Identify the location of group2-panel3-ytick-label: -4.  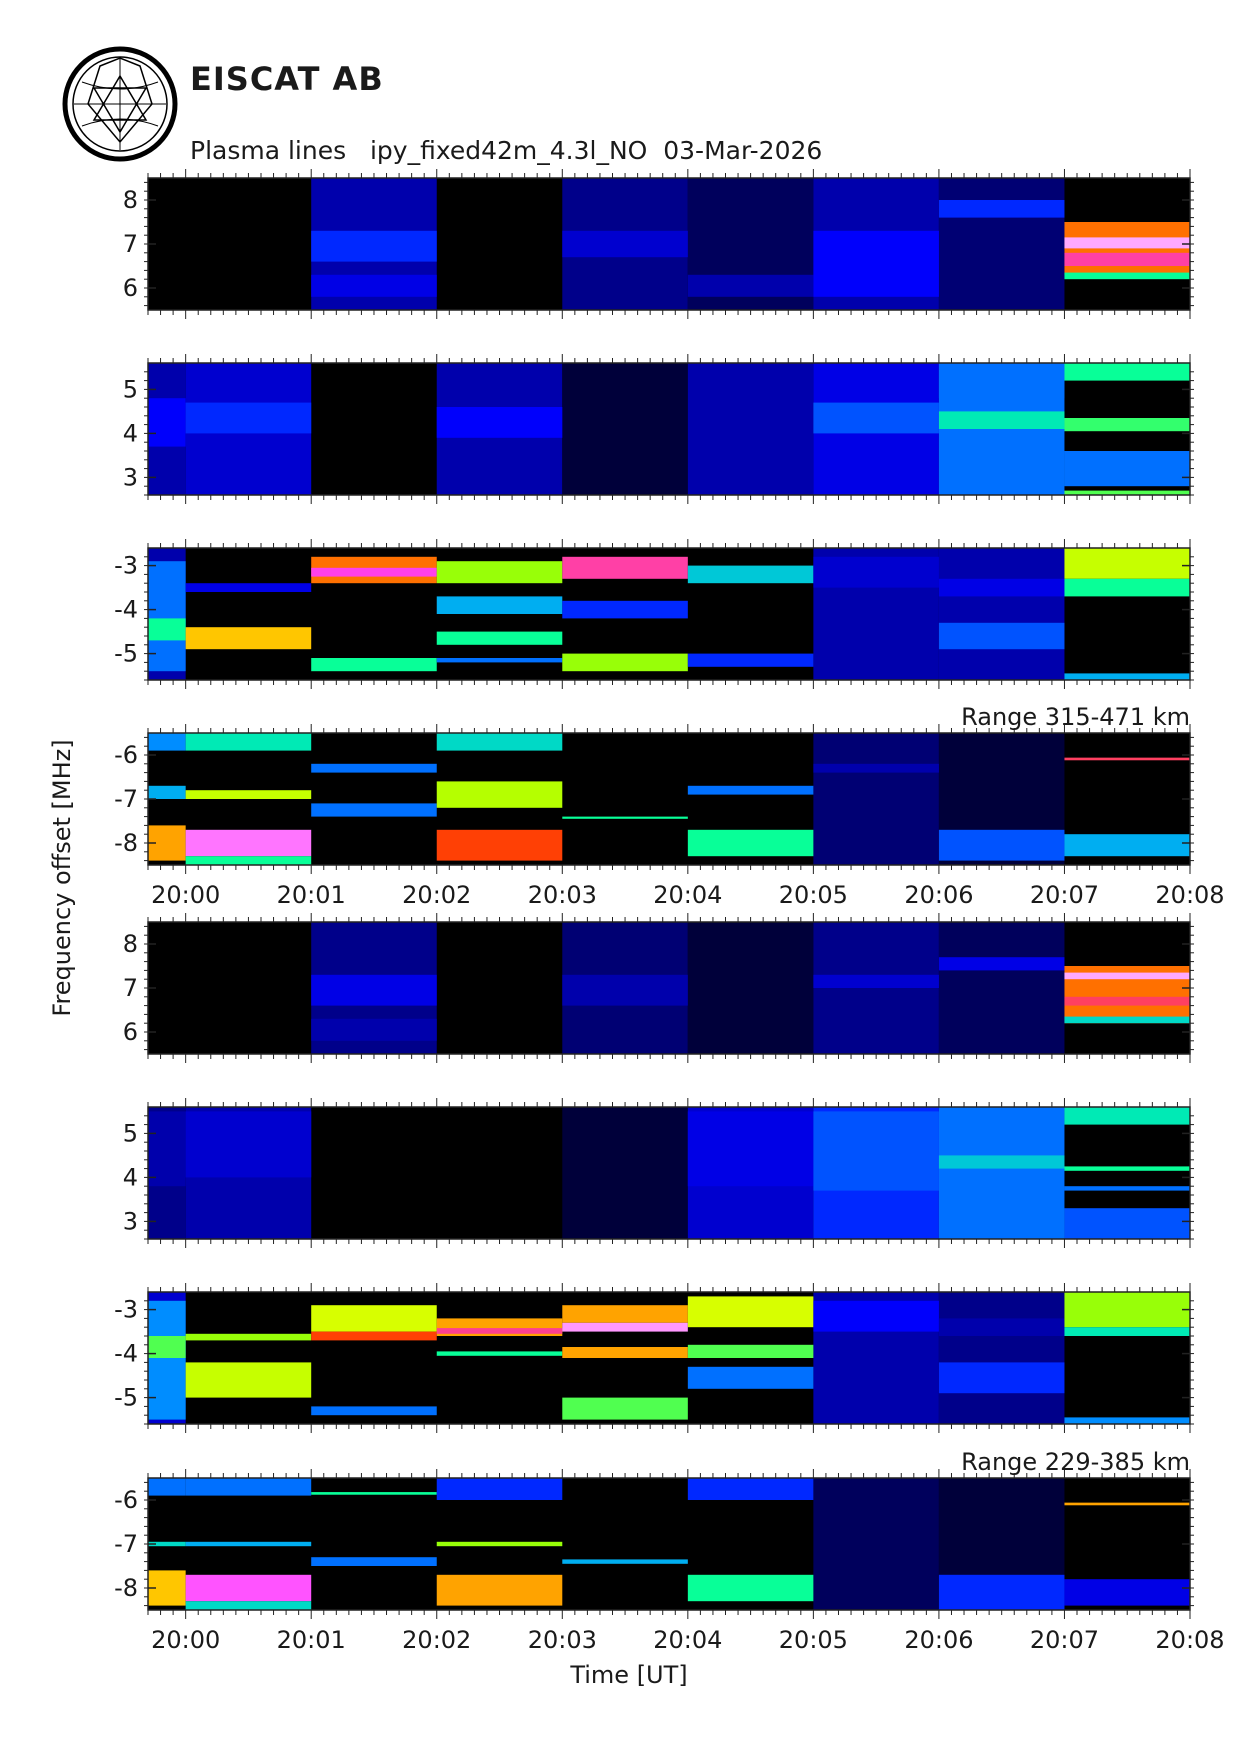
(126, 1354).